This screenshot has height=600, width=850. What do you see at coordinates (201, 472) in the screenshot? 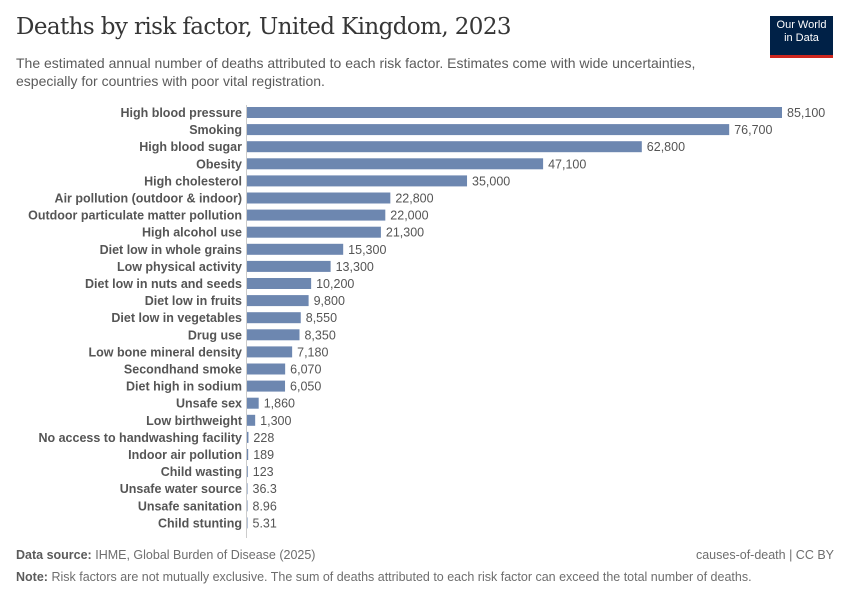
I see `category-label: Child wasting` at bounding box center [201, 472].